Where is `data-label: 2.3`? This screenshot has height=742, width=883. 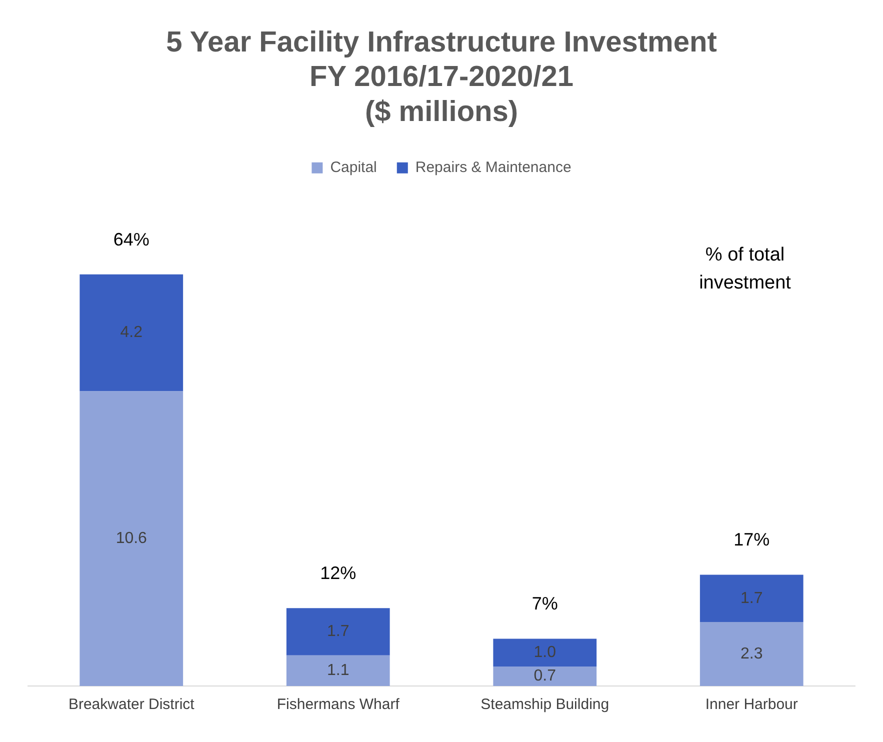 data-label: 2.3 is located at coordinates (751, 653).